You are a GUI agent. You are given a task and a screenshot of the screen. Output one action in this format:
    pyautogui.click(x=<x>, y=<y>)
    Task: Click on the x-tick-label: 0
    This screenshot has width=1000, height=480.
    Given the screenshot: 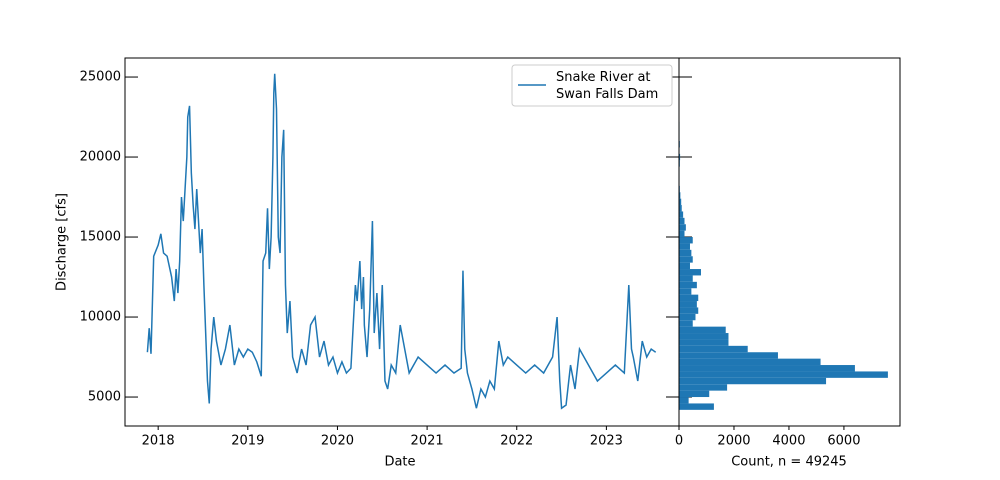 What is the action you would take?
    pyautogui.click(x=679, y=441)
    